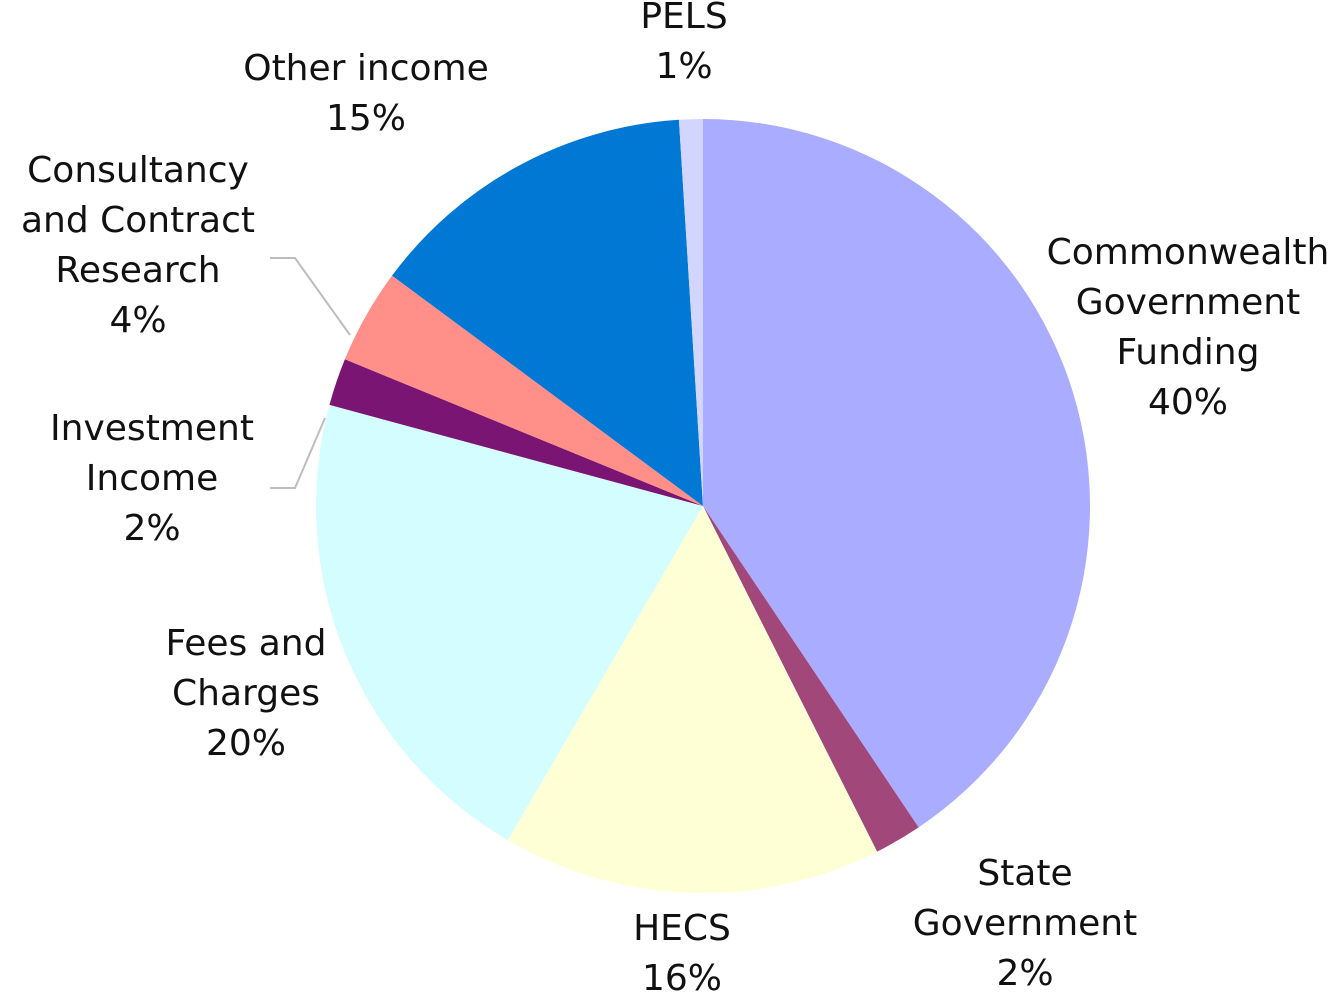  Describe the element at coordinates (138, 170) in the screenshot. I see `slice-name-line: Consultancy` at that location.